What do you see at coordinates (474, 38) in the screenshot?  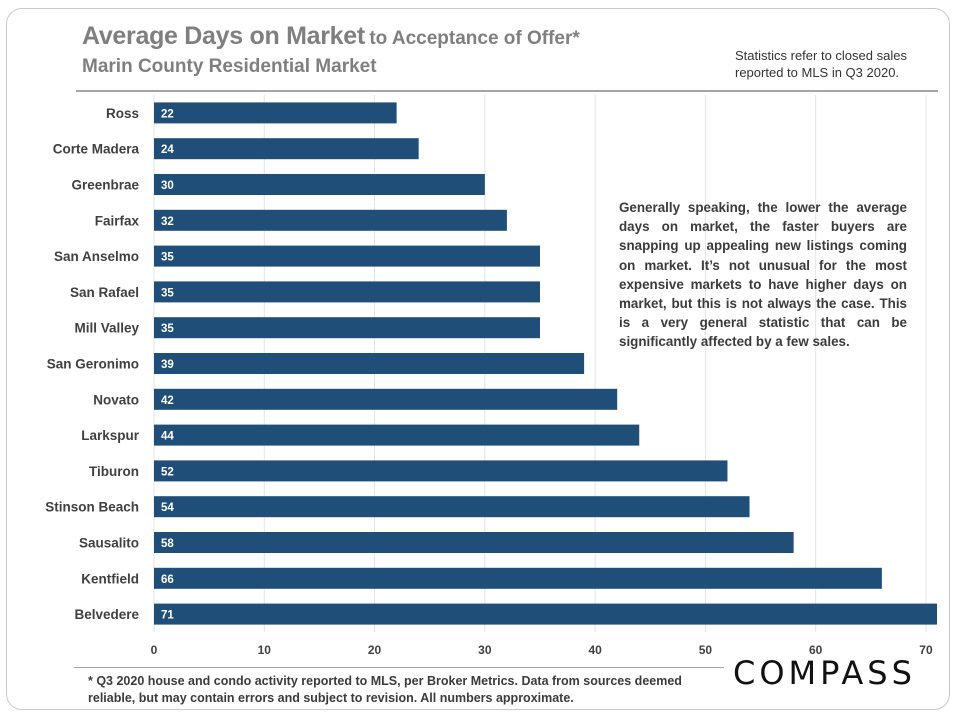 I see `title-sub: to Acceptance of Offer*` at bounding box center [474, 38].